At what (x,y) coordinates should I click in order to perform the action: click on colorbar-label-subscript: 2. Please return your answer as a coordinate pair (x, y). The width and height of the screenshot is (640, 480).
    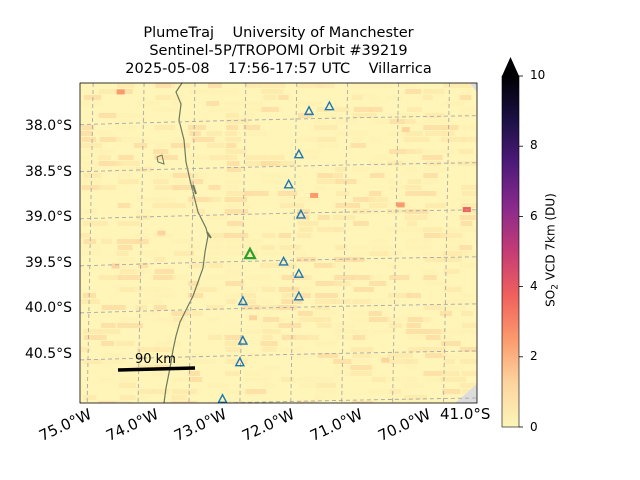
    Looking at the image, I should click on (555, 287).